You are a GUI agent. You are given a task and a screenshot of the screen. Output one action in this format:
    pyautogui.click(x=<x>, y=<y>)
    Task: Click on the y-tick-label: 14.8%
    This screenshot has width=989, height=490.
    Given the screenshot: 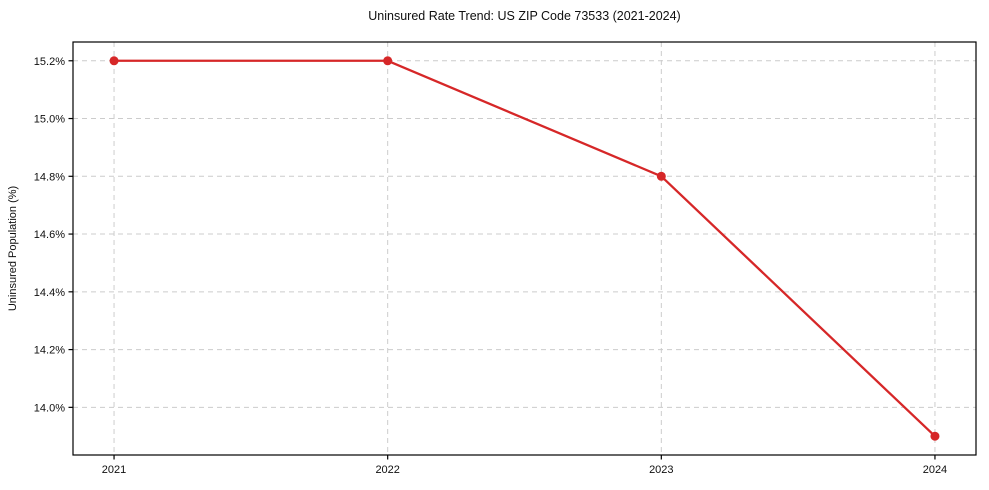 What is the action you would take?
    pyautogui.click(x=49, y=177)
    